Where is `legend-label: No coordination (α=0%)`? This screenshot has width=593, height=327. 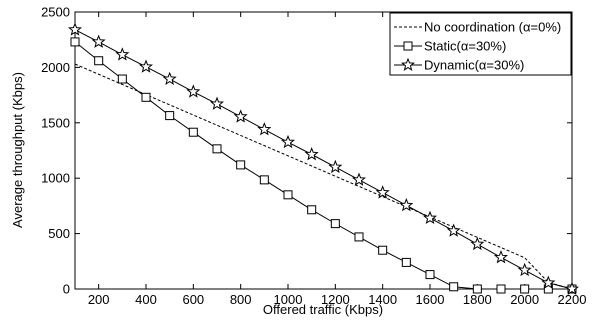
legend-label: No coordination (α=0%) is located at coordinates (492, 27).